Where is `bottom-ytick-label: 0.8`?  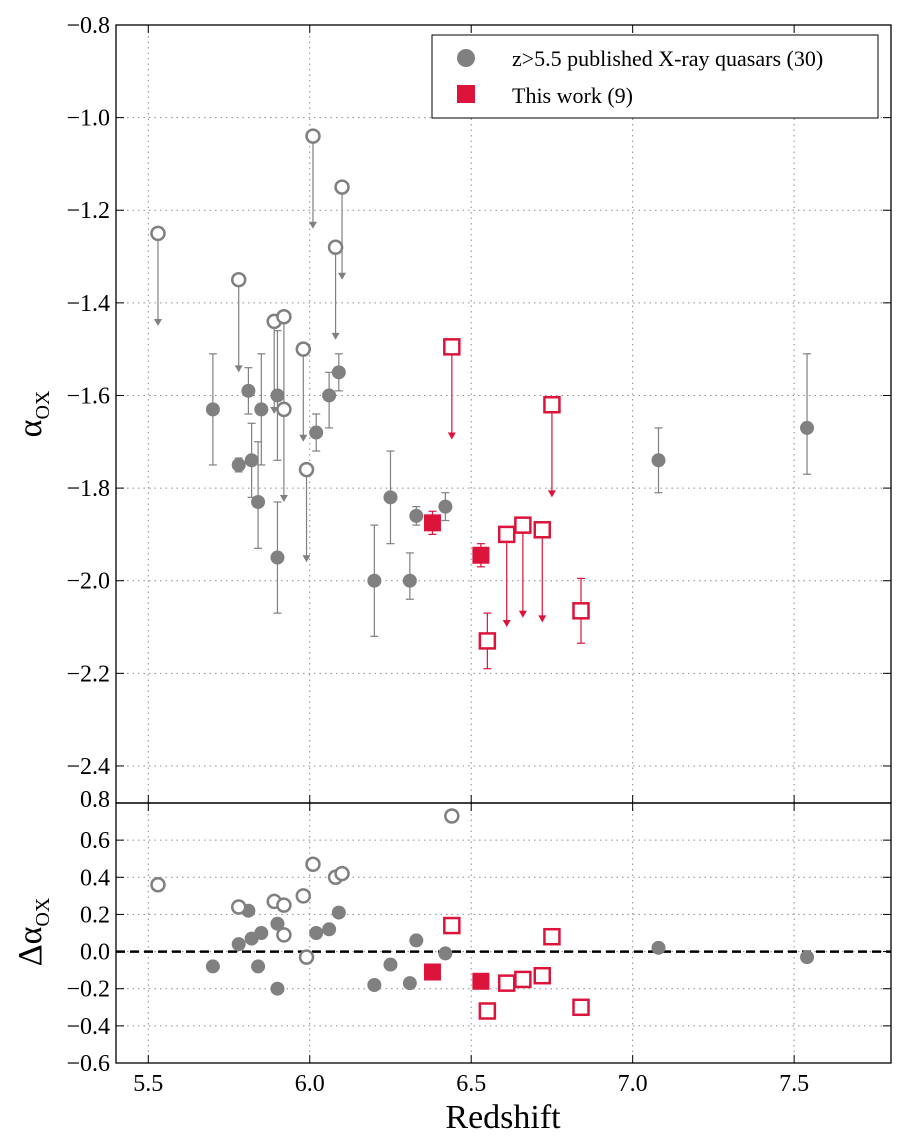 bottom-ytick-label: 0.8 is located at coordinates (95, 800).